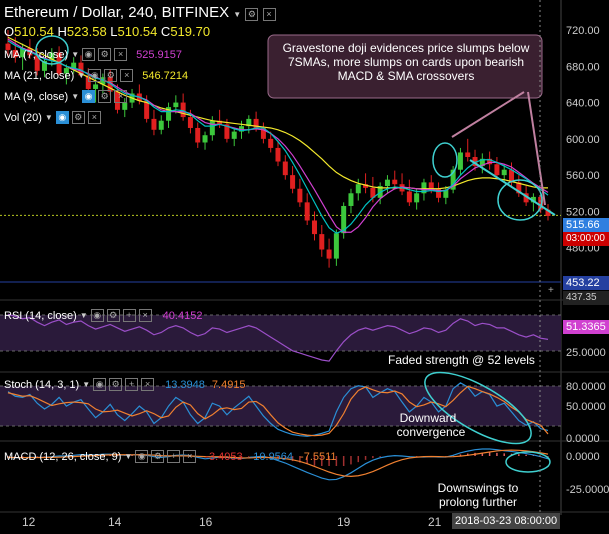 This screenshot has width=609, height=534. I want to click on legend-macd-v3: -7.5511, so click(318, 456).